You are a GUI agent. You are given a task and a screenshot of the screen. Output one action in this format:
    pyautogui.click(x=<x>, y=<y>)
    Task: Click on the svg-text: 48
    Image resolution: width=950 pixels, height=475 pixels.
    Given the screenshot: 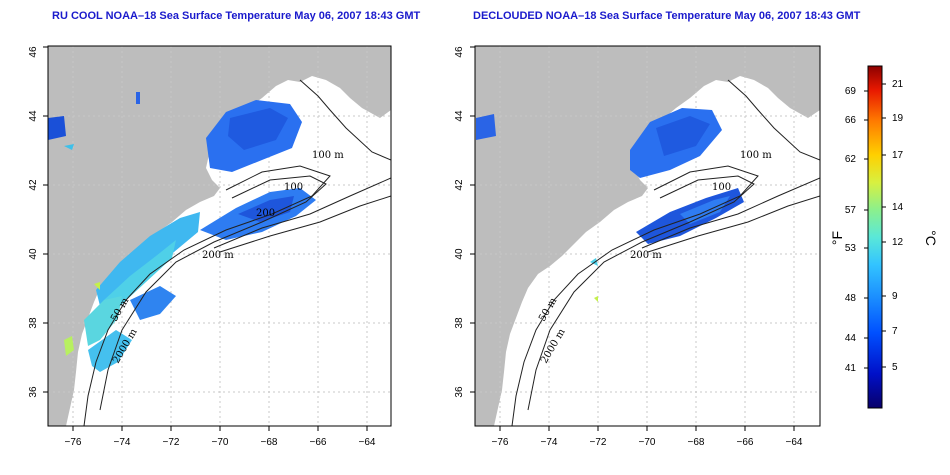 What is the action you would take?
    pyautogui.click(x=851, y=298)
    